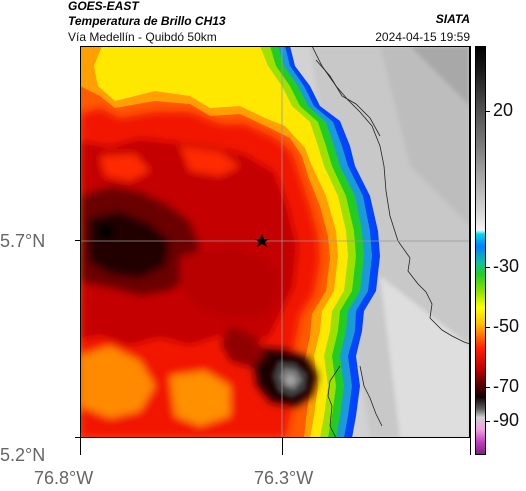 This screenshot has height=491, width=526. Describe the element at coordinates (452, 19) in the screenshot. I see `source-label: SIATA` at that location.